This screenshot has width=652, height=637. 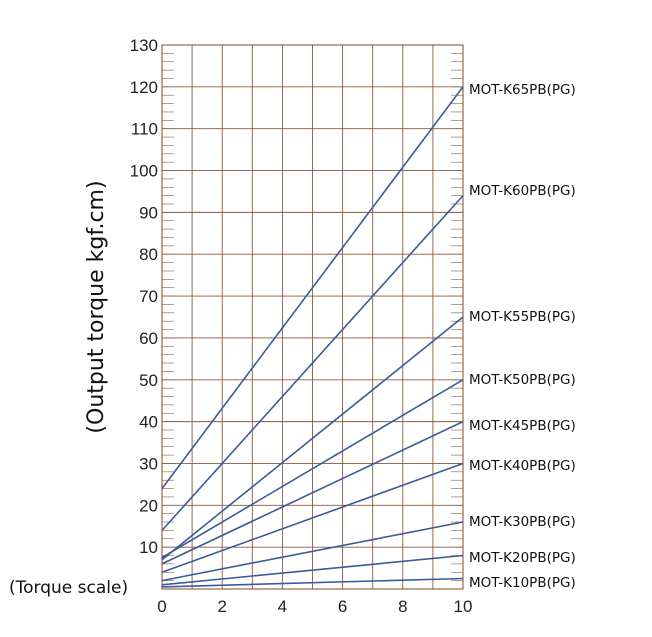 I want to click on series-label: MOT-K20PB(PG), so click(x=522, y=558).